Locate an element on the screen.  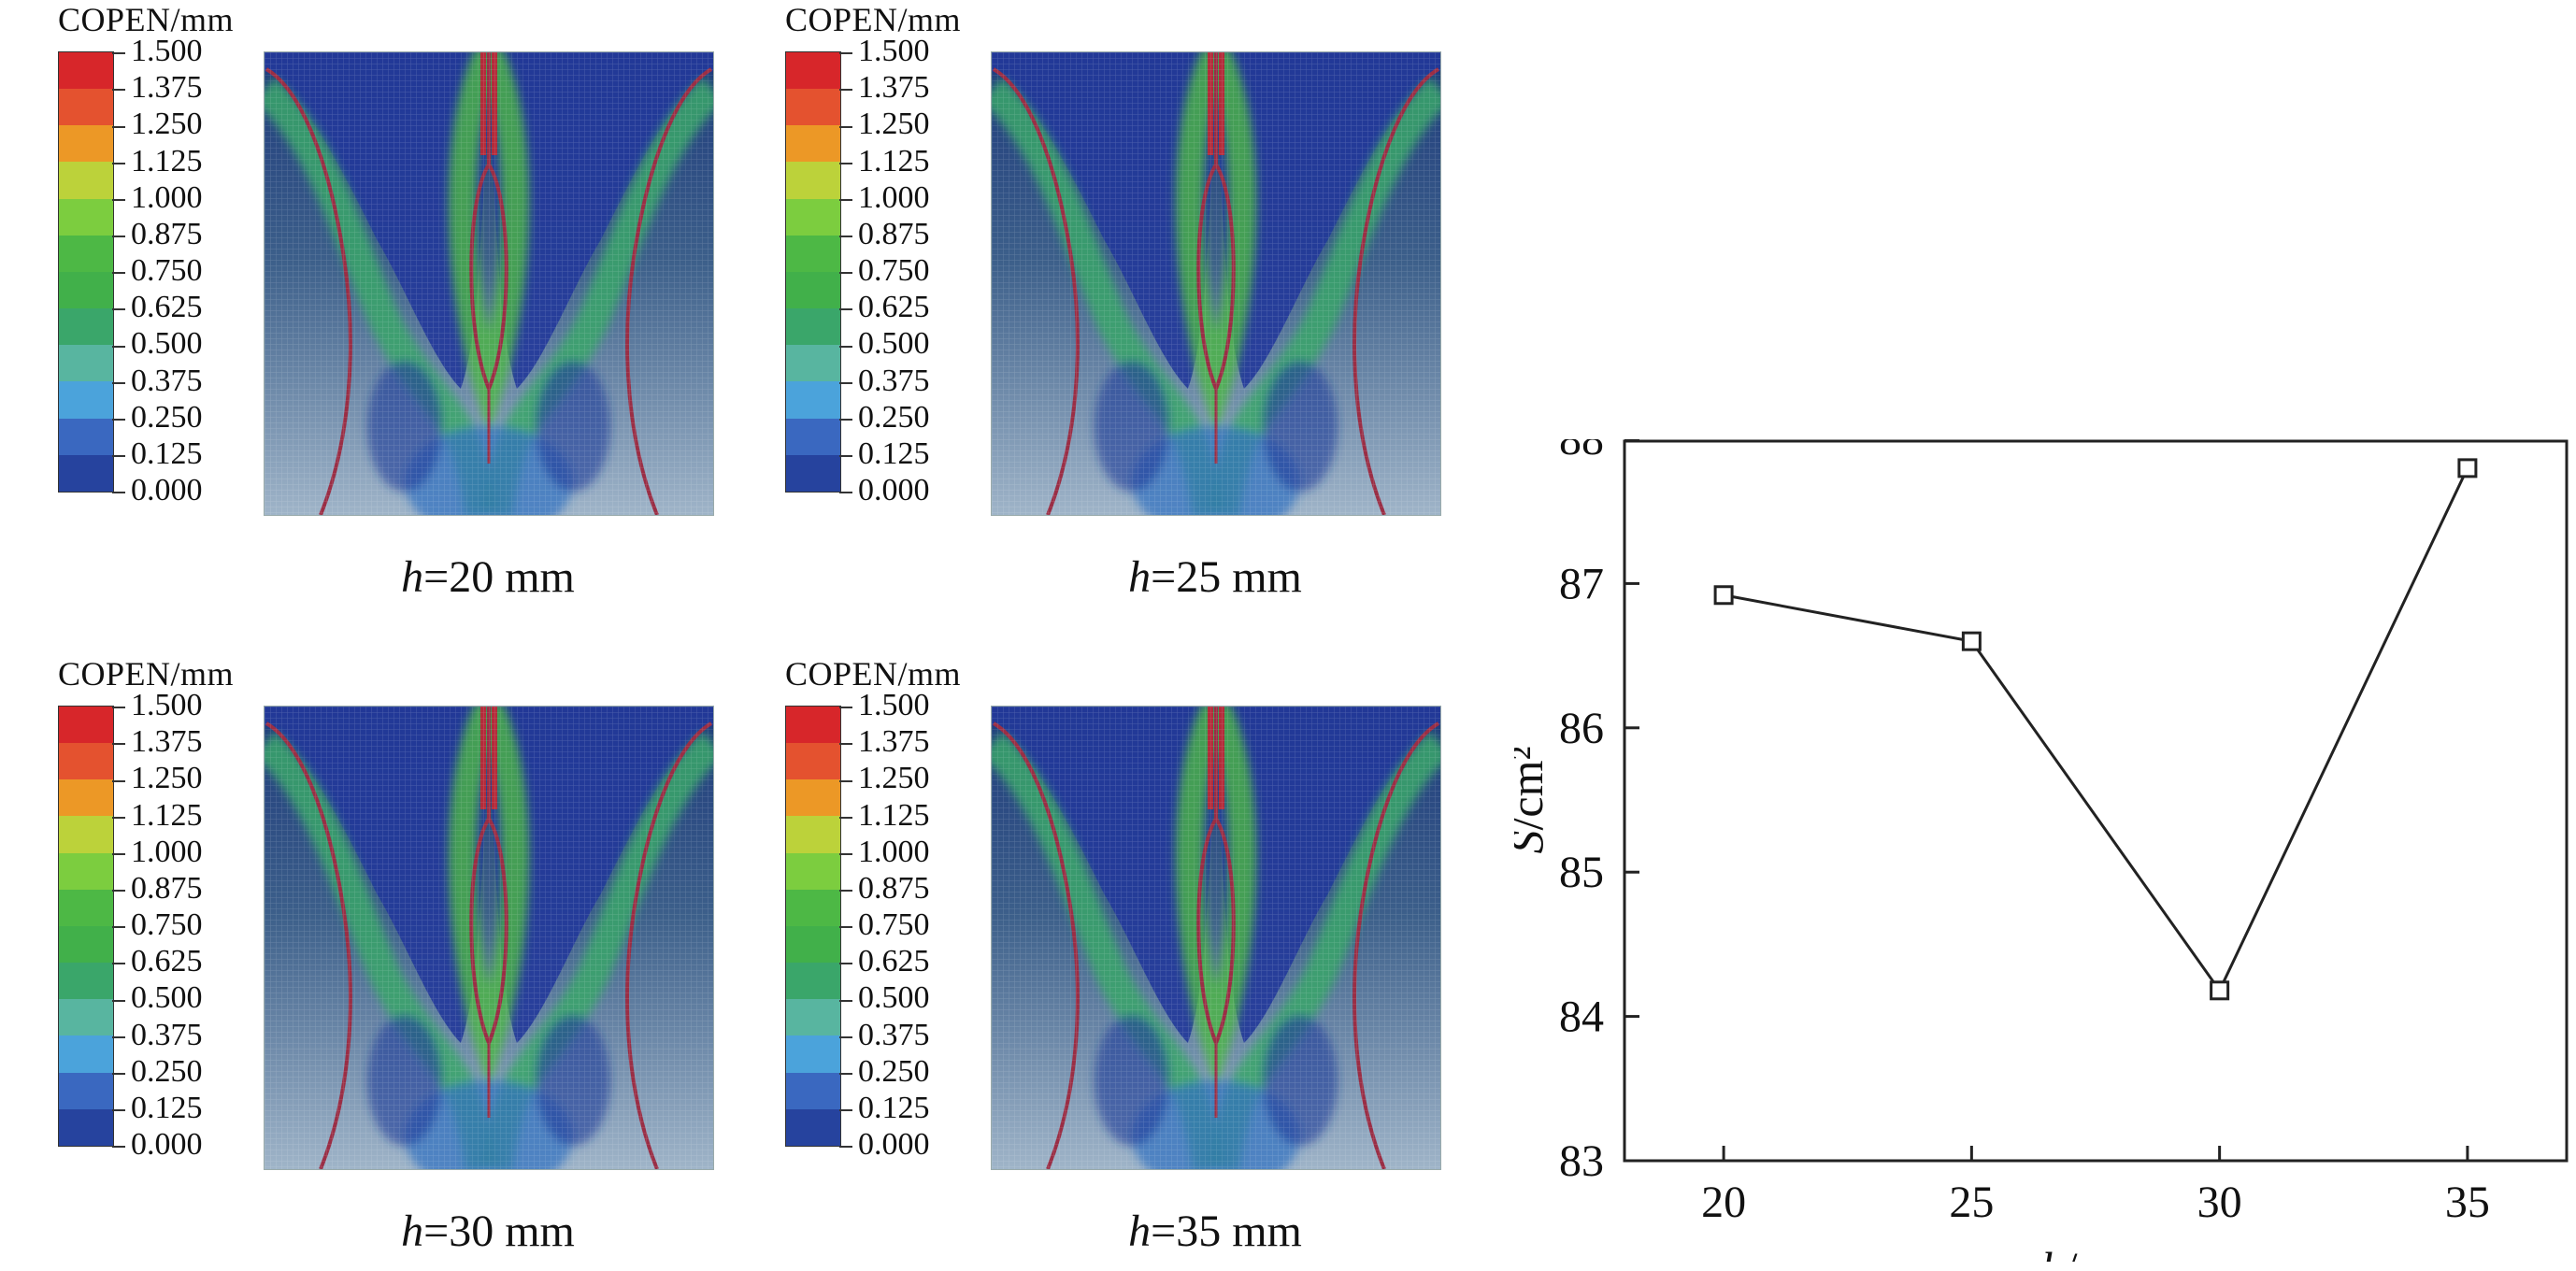
series-markers is located at coordinates (2095, 729).